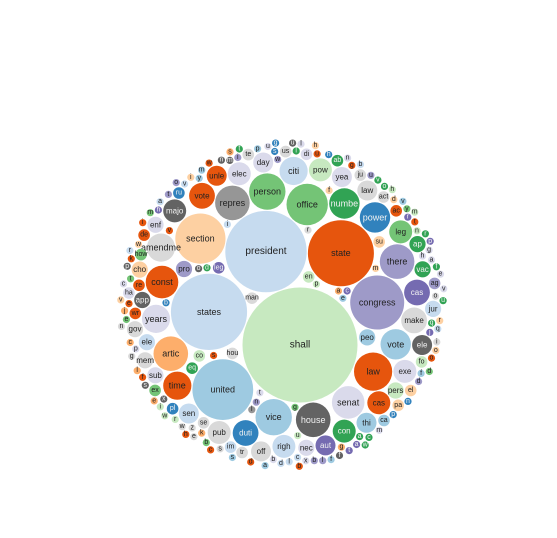  Describe the element at coordinates (396, 211) in the screenshot. I see `bubble-node: ac` at that location.